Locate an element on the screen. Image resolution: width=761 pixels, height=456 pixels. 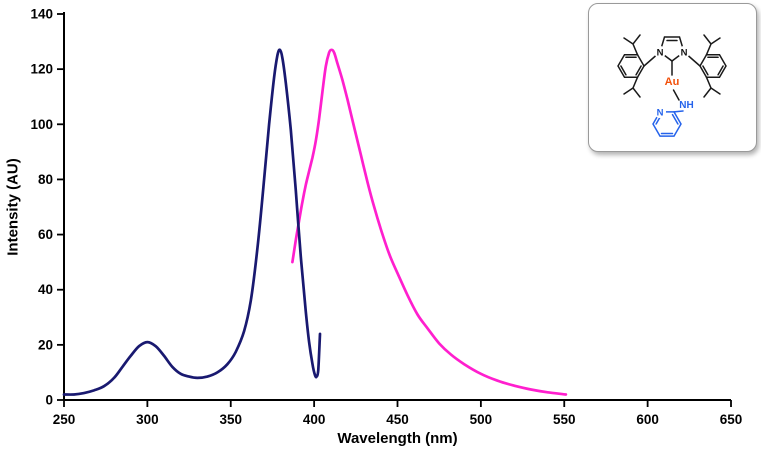
x-tick-label: 600 is located at coordinates (647, 419).